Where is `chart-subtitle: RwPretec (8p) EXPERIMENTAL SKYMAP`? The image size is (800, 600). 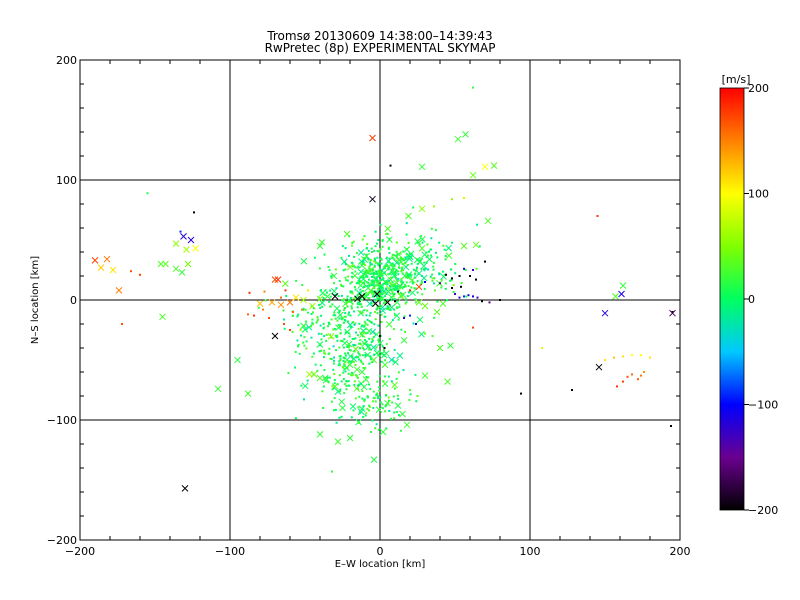 chart-subtitle: RwPretec (8p) EXPERIMENTAL SKYMAP is located at coordinates (380, 48).